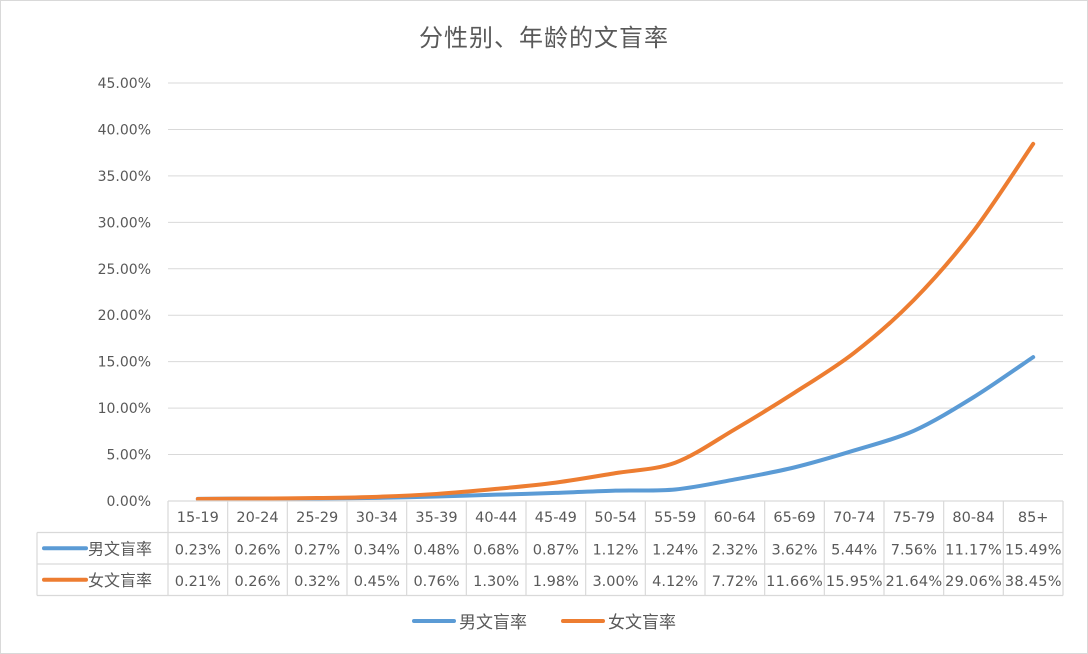 The width and height of the screenshot is (1088, 654). I want to click on table-series-label: 女文盲率, so click(120, 580).